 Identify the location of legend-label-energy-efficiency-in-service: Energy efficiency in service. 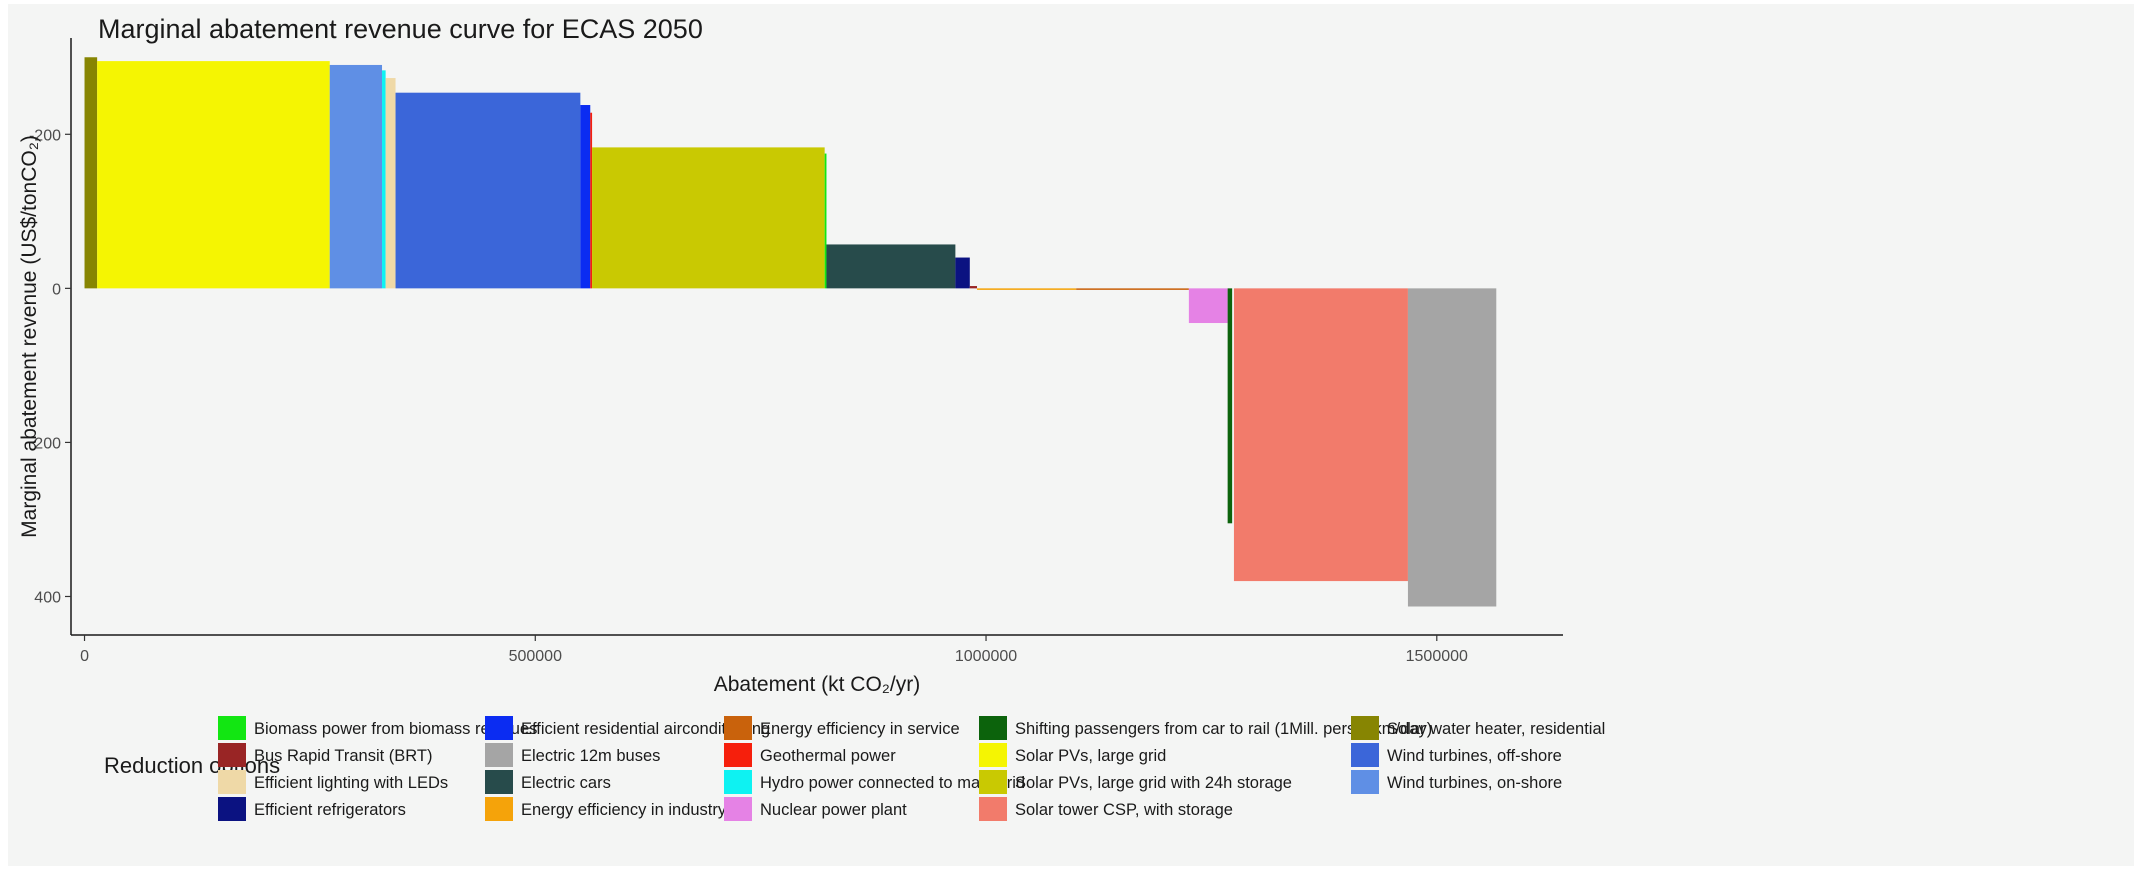
(860, 729).